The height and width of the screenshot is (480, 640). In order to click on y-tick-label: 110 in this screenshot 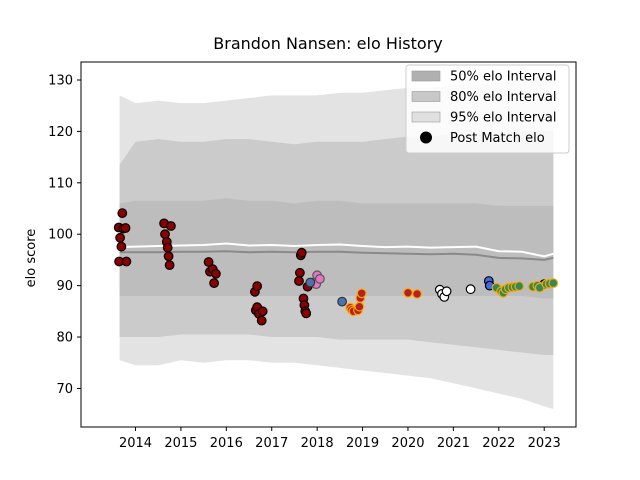, I will do `click(60, 183)`.